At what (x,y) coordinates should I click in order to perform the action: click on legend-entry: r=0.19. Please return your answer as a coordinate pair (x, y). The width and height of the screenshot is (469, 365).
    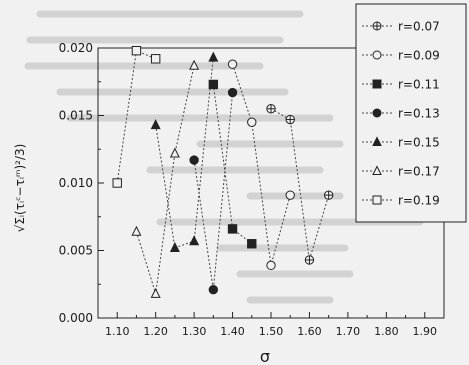
    Looking at the image, I should click on (401, 201).